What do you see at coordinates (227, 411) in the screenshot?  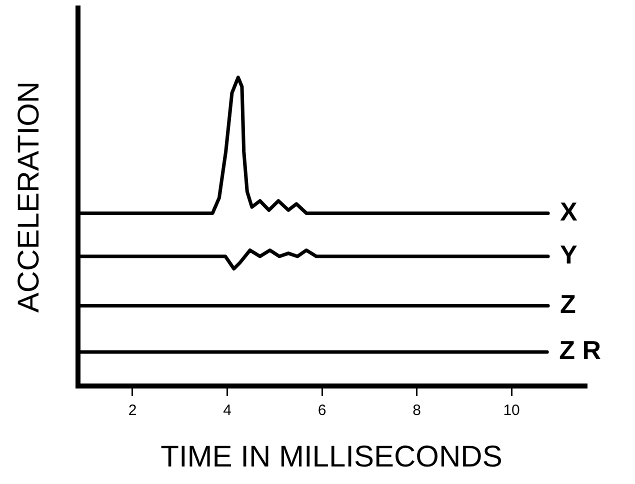 I see `x-tick-label: 4` at bounding box center [227, 411].